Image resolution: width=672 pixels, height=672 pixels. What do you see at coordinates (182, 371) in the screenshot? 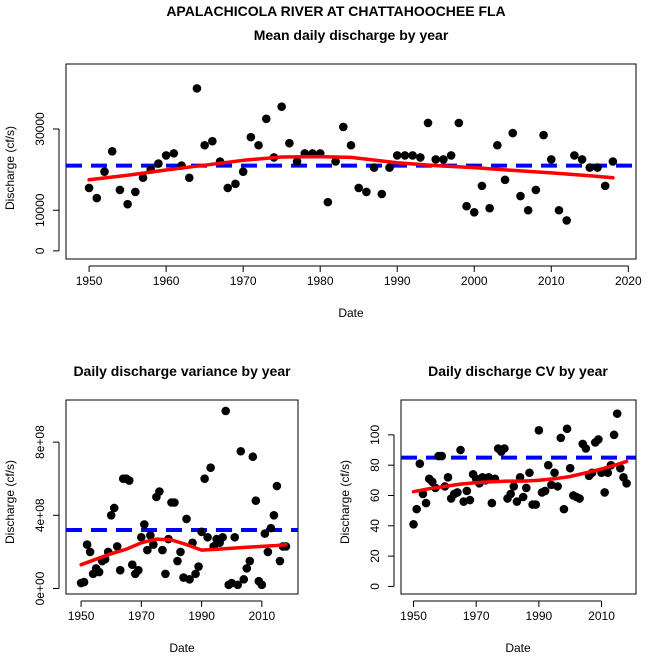
I see `chart-title: Daily discharge variance by year` at bounding box center [182, 371].